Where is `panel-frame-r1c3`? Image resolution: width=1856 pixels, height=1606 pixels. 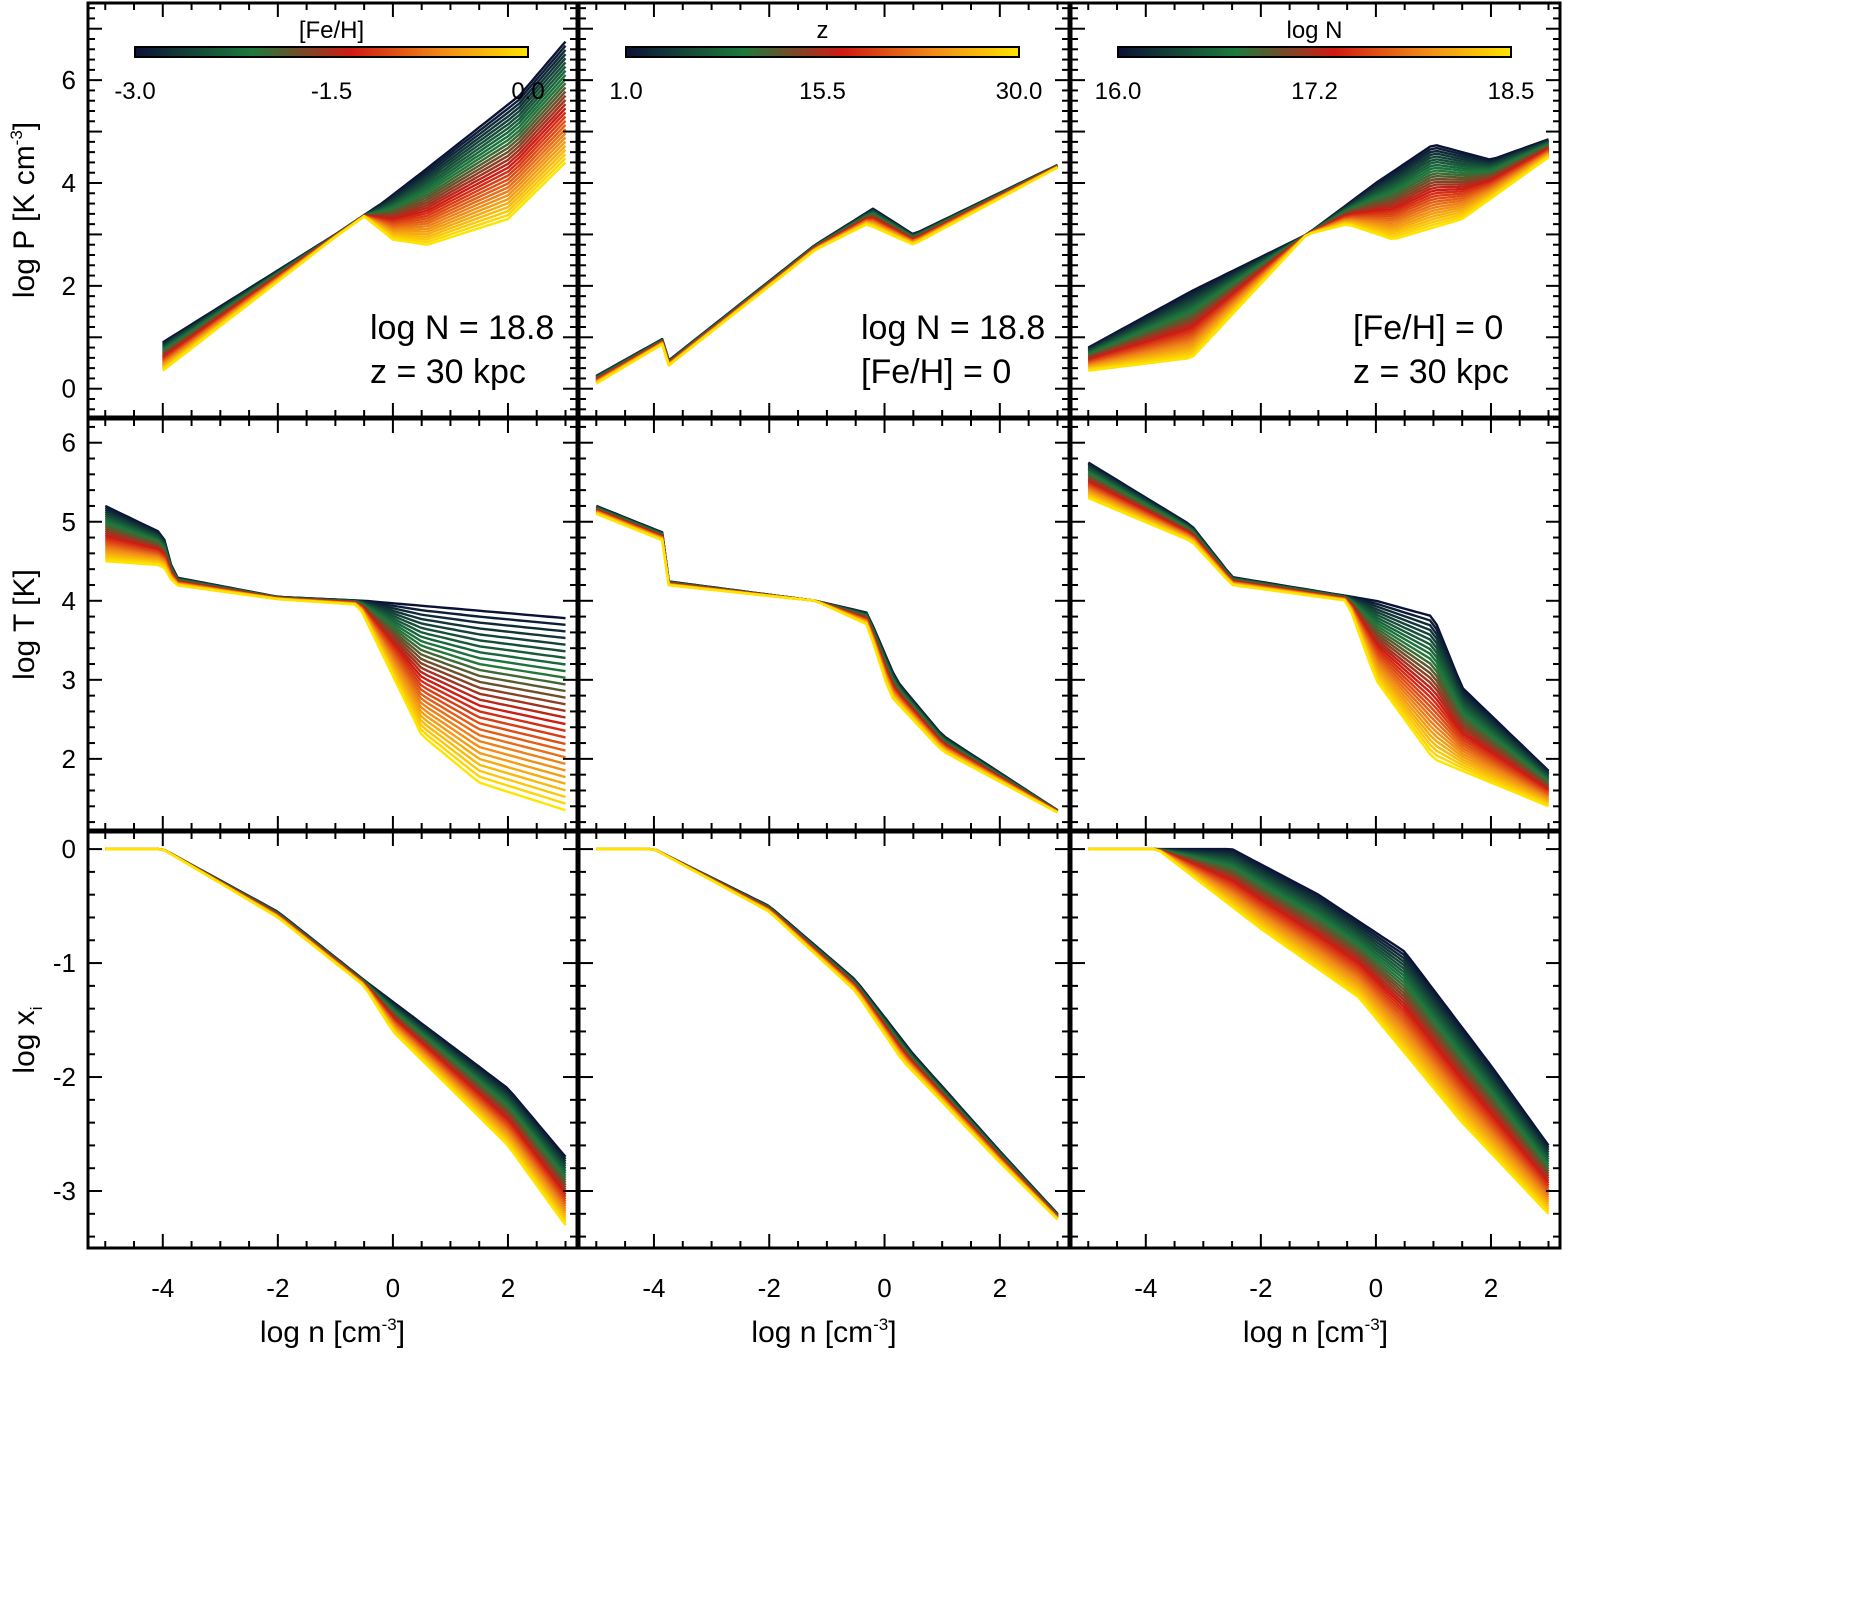
panel-frame-r1c3 is located at coordinates (1315, 210).